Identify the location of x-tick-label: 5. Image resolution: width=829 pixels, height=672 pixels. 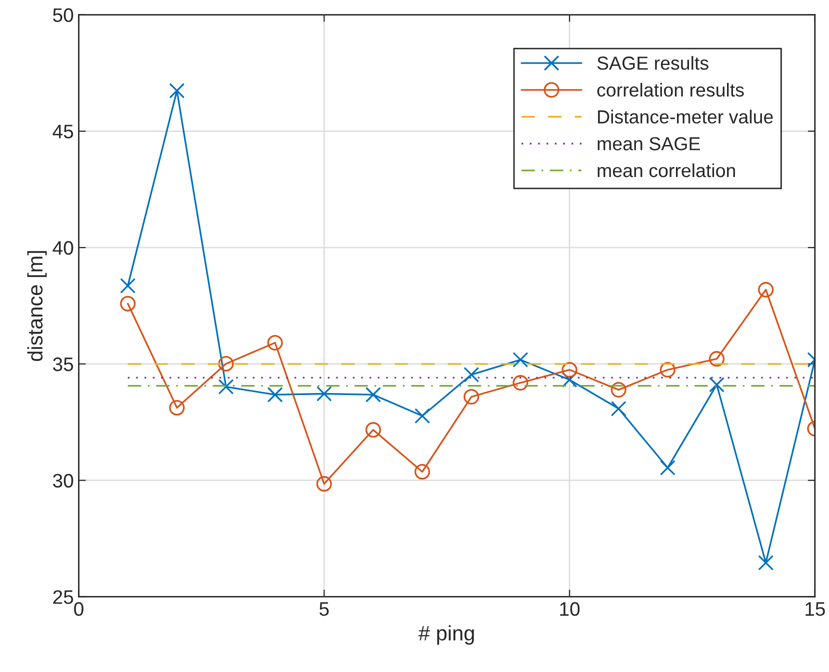
(324, 609).